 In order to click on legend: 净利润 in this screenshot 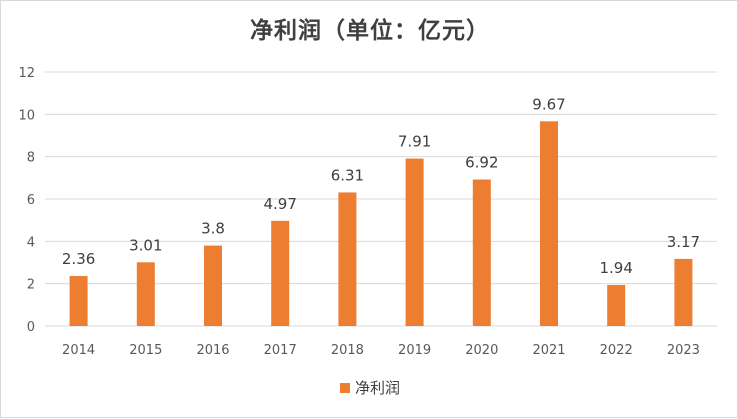, I will do `click(369, 387)`.